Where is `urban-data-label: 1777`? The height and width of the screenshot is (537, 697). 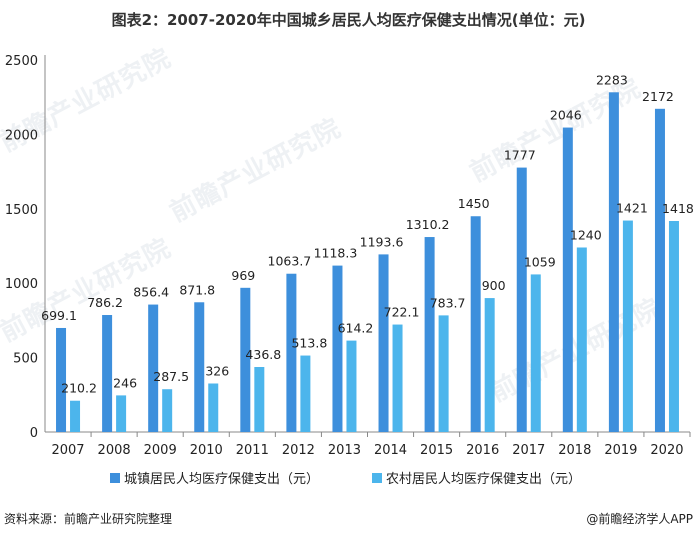
urban-data-label: 1777 is located at coordinates (520, 155).